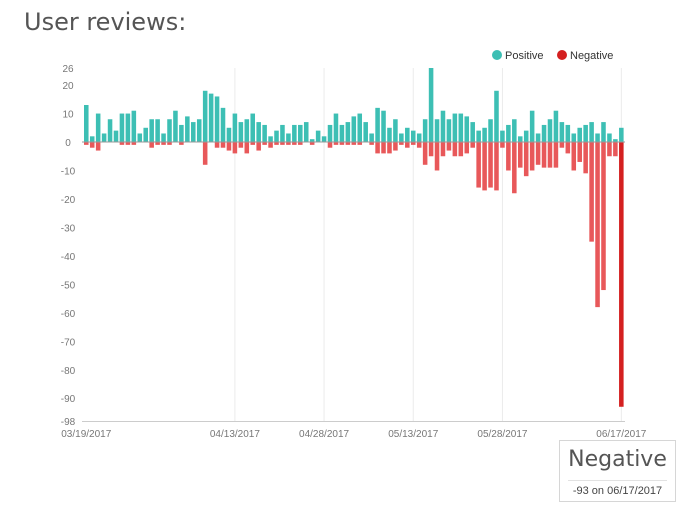 This screenshot has height=513, width=700. Describe the element at coordinates (524, 56) in the screenshot. I see `legend-positive-label: Positive` at that location.